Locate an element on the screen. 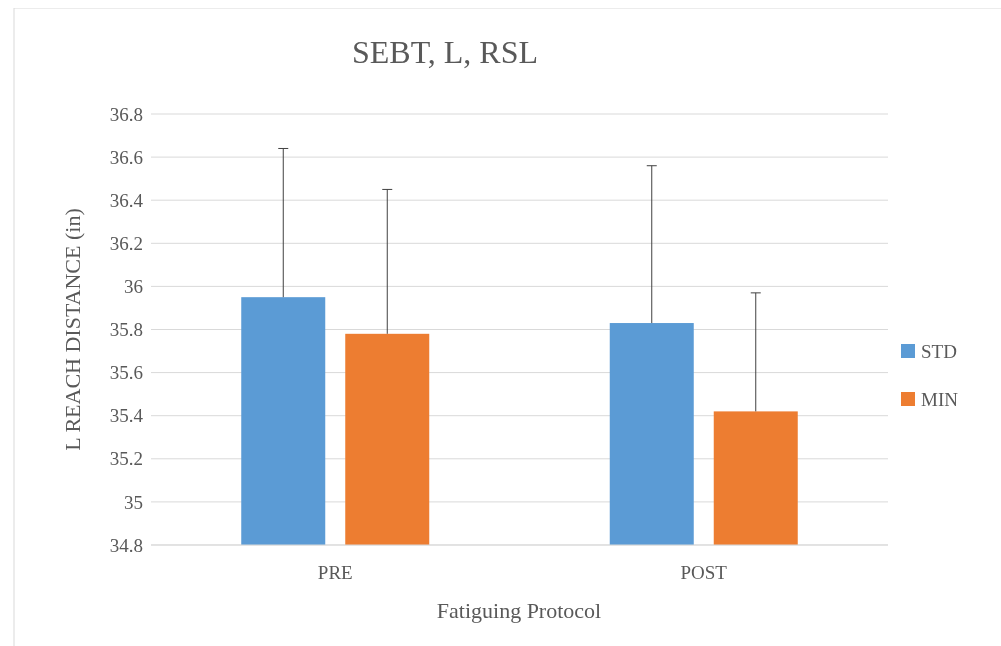 Image resolution: width=1001 pixels, height=646 pixels. y-tick-label: 36.8 is located at coordinates (126, 114).